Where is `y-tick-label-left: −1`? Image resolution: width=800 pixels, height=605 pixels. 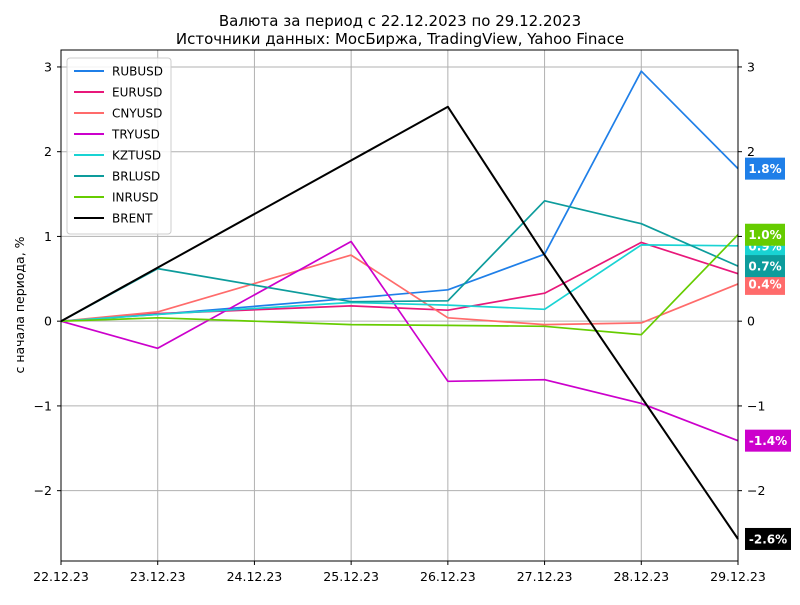 y-tick-label-left: −1 is located at coordinates (43, 405).